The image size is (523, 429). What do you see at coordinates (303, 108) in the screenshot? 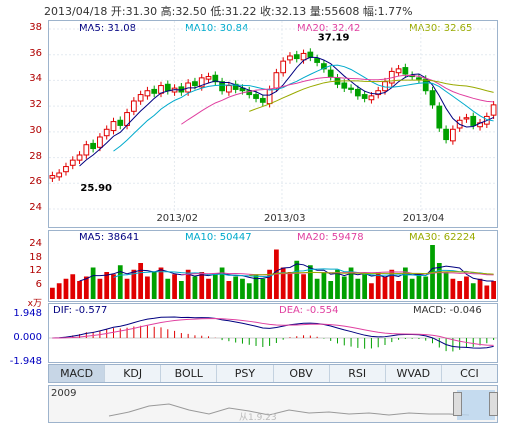
I see `ma10-line` at bounding box center [303, 108].